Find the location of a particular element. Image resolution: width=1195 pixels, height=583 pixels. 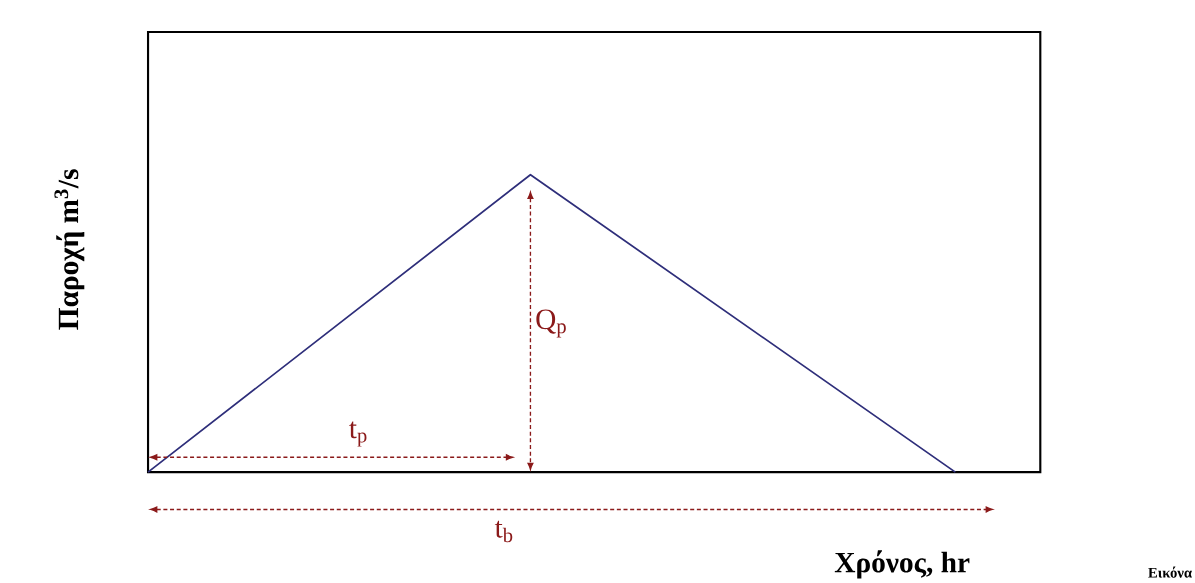

x-axis-title: Χρόνος, hr is located at coordinates (902, 564).